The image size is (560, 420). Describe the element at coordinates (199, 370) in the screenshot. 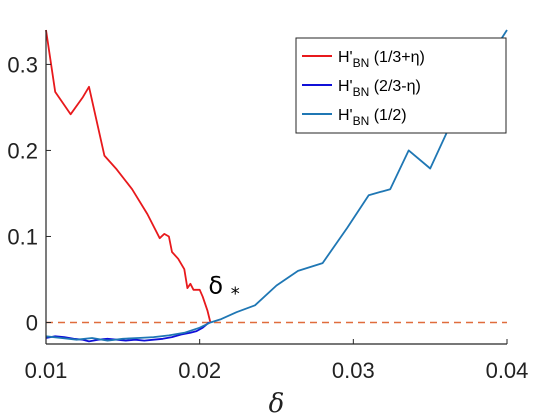

I see `x-tick-label: 0.02` at that location.